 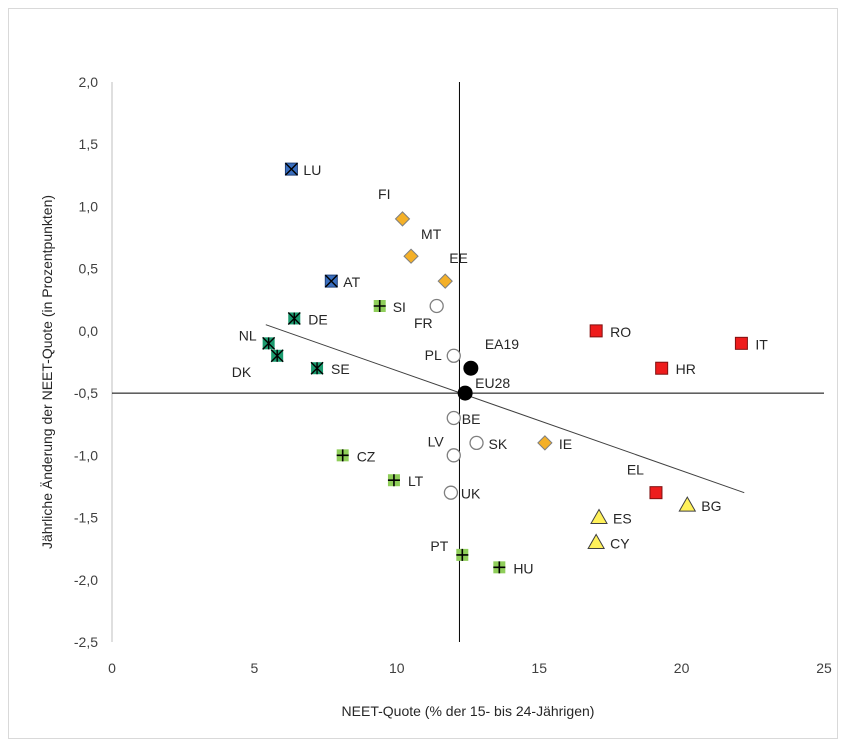 I want to click on point-cz, so click(x=342, y=455).